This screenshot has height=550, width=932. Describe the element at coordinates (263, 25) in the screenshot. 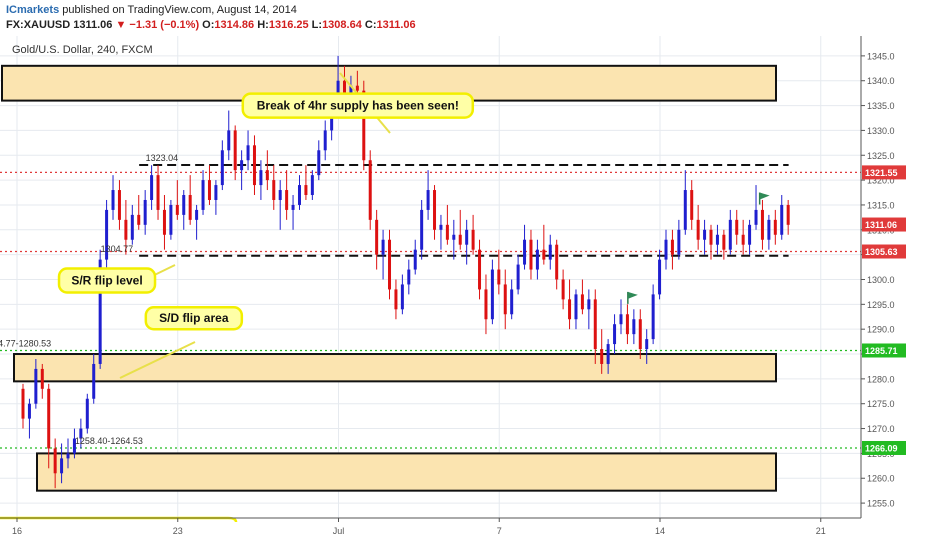

I see `high-label: H:` at that location.